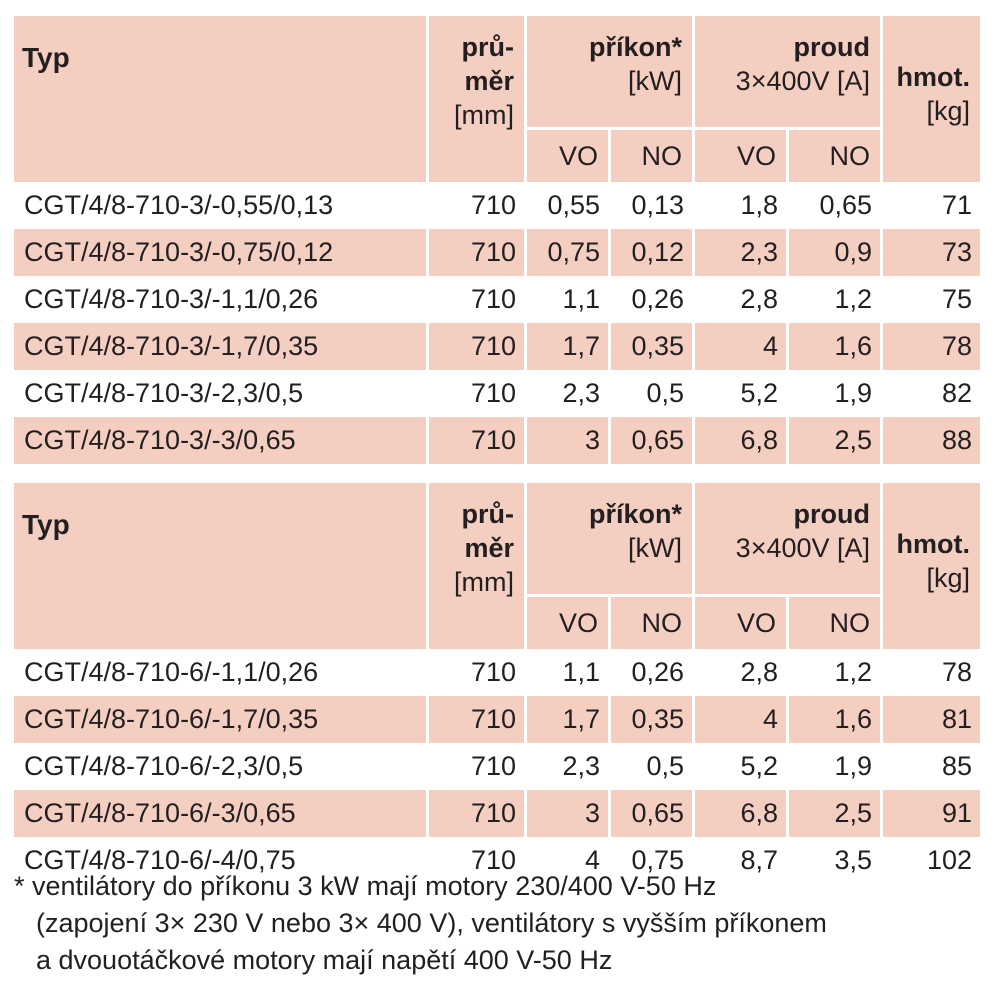  Describe the element at coordinates (592, 860) in the screenshot. I see `cell-power-vo: 4` at that location.